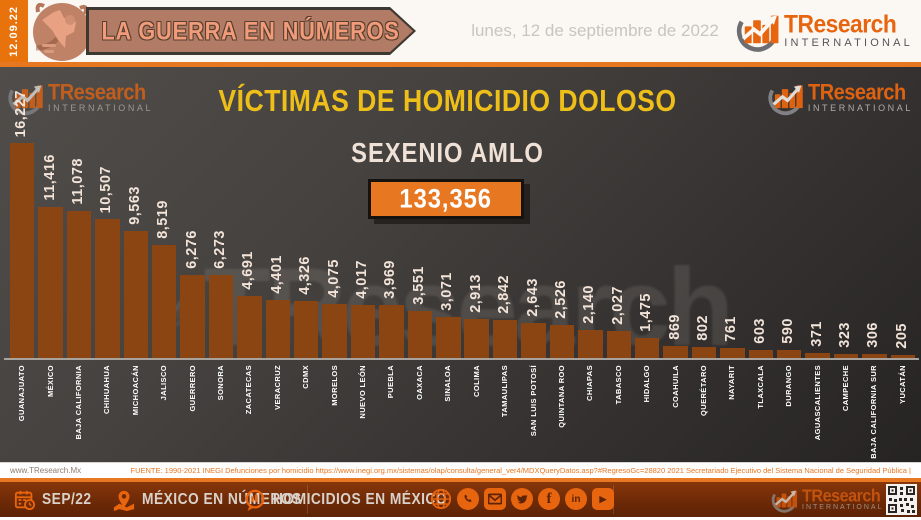 This screenshot has height=520, width=921. Describe the element at coordinates (647, 234) in the screenshot. I see `bar-group: 1,475 HIDALGO` at that location.